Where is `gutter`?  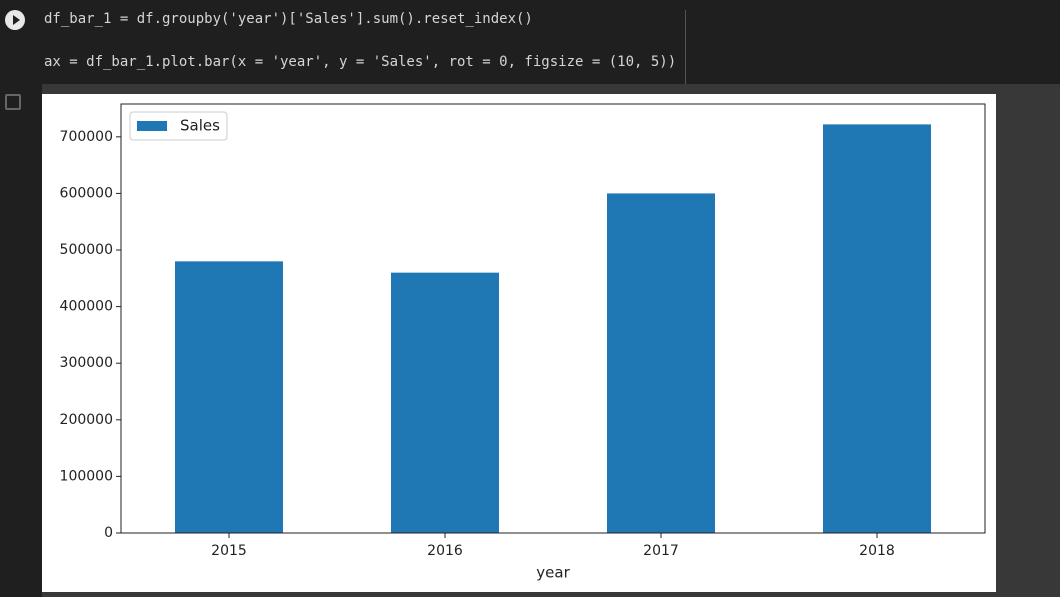 gutter is located at coordinates (21, 340).